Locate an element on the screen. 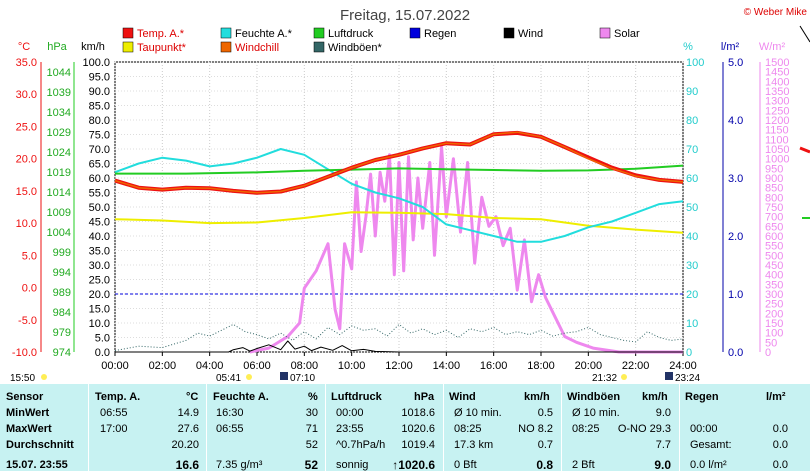 The height and width of the screenshot is (472, 810). x-tick-label: 18:00 is located at coordinates (541, 366).